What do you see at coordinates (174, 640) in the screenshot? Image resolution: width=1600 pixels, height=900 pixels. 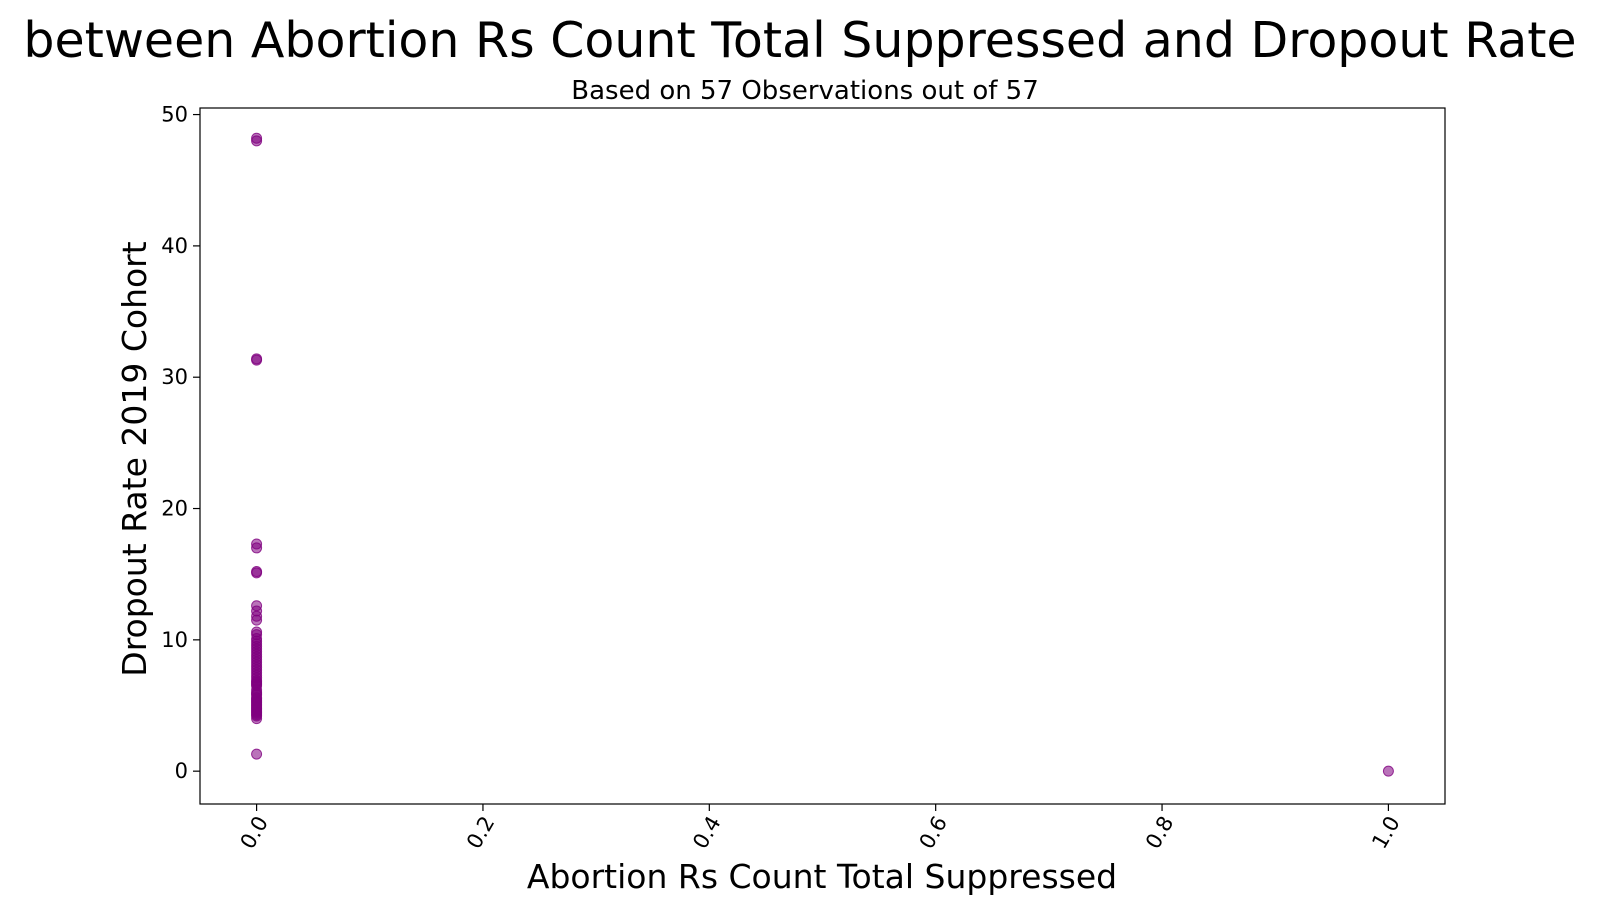 I see `y-tick-label: 10` at bounding box center [174, 640].